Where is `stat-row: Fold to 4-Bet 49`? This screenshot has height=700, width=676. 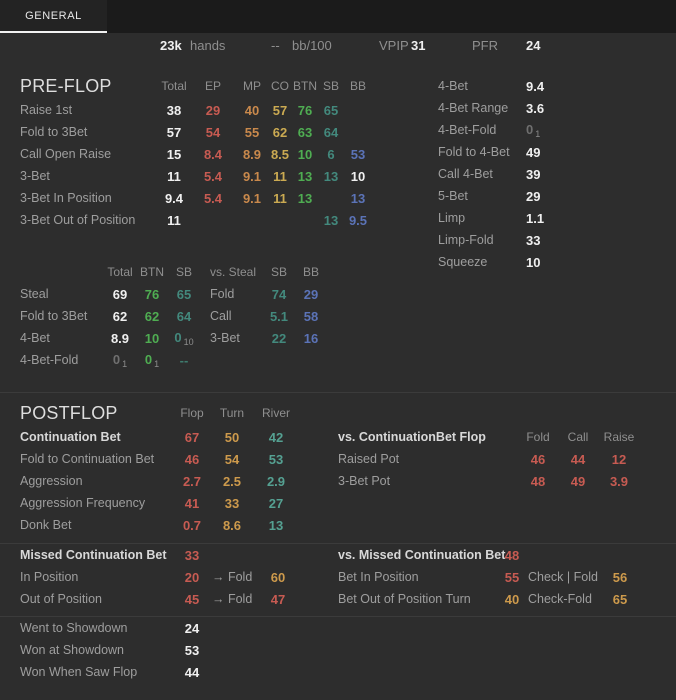 stat-row: Fold to 4-Bet 49 is located at coordinates (517, 152).